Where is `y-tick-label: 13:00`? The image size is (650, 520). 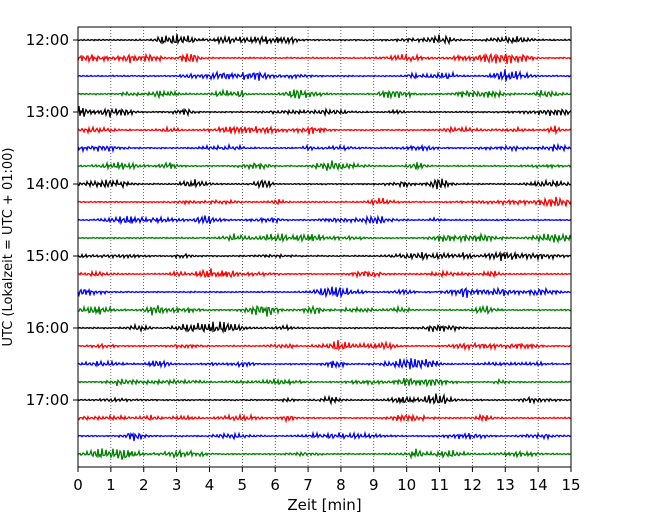
y-tick-label: 13:00 is located at coordinates (47, 112).